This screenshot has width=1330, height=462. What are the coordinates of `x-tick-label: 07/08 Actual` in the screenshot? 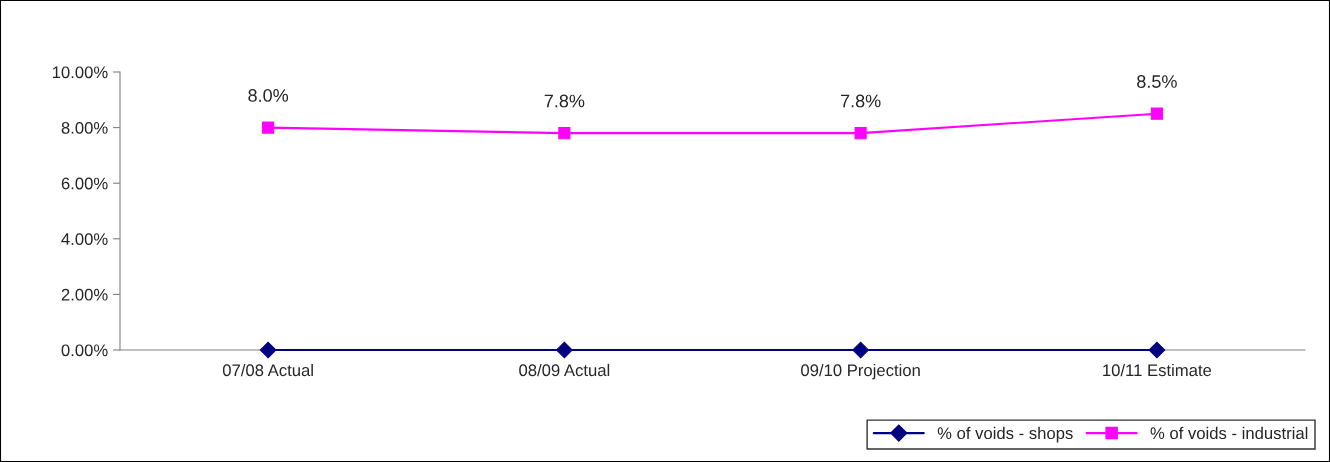 It's located at (267, 370).